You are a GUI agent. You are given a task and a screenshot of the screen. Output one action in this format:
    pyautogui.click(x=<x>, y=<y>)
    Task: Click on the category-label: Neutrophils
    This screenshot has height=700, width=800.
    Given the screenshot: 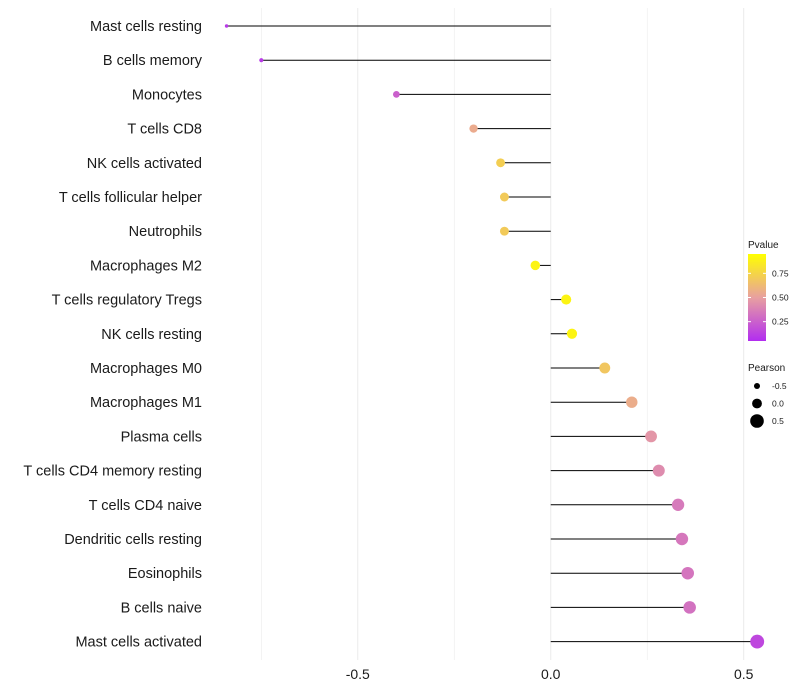 What is the action you would take?
    pyautogui.click(x=165, y=232)
    